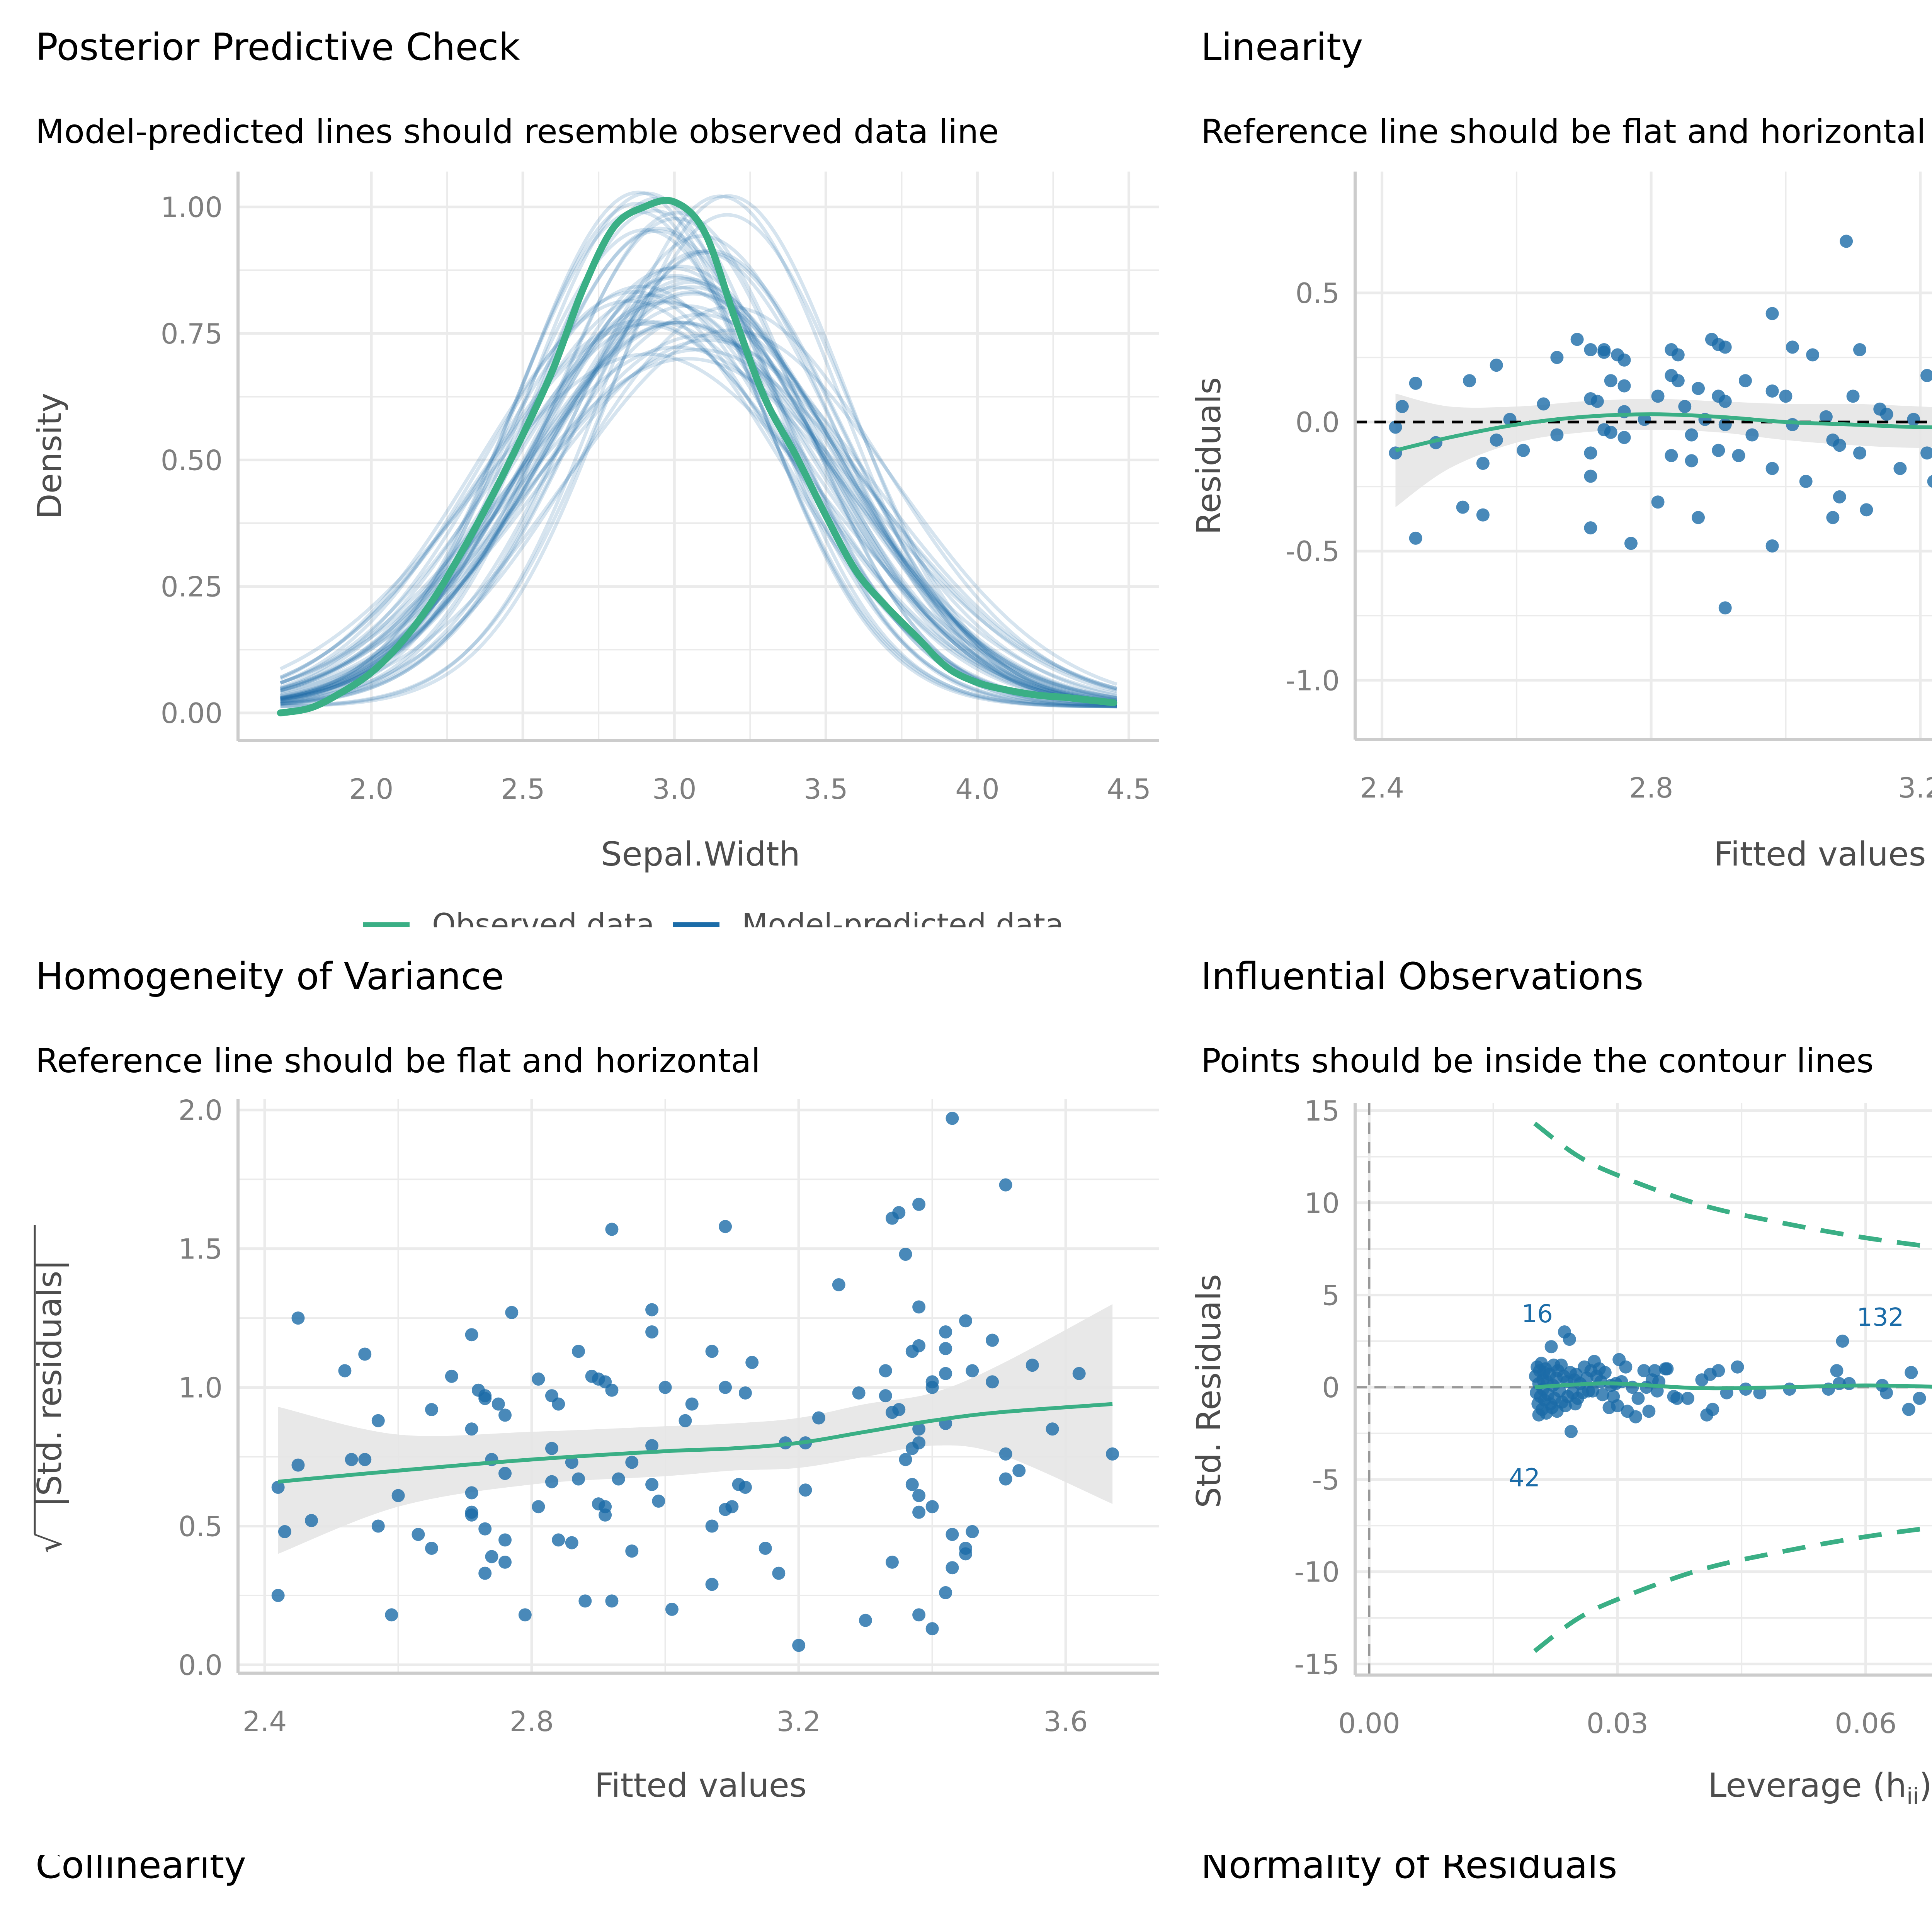  I want to click on ppc-predicted-lines, so click(698, 450).